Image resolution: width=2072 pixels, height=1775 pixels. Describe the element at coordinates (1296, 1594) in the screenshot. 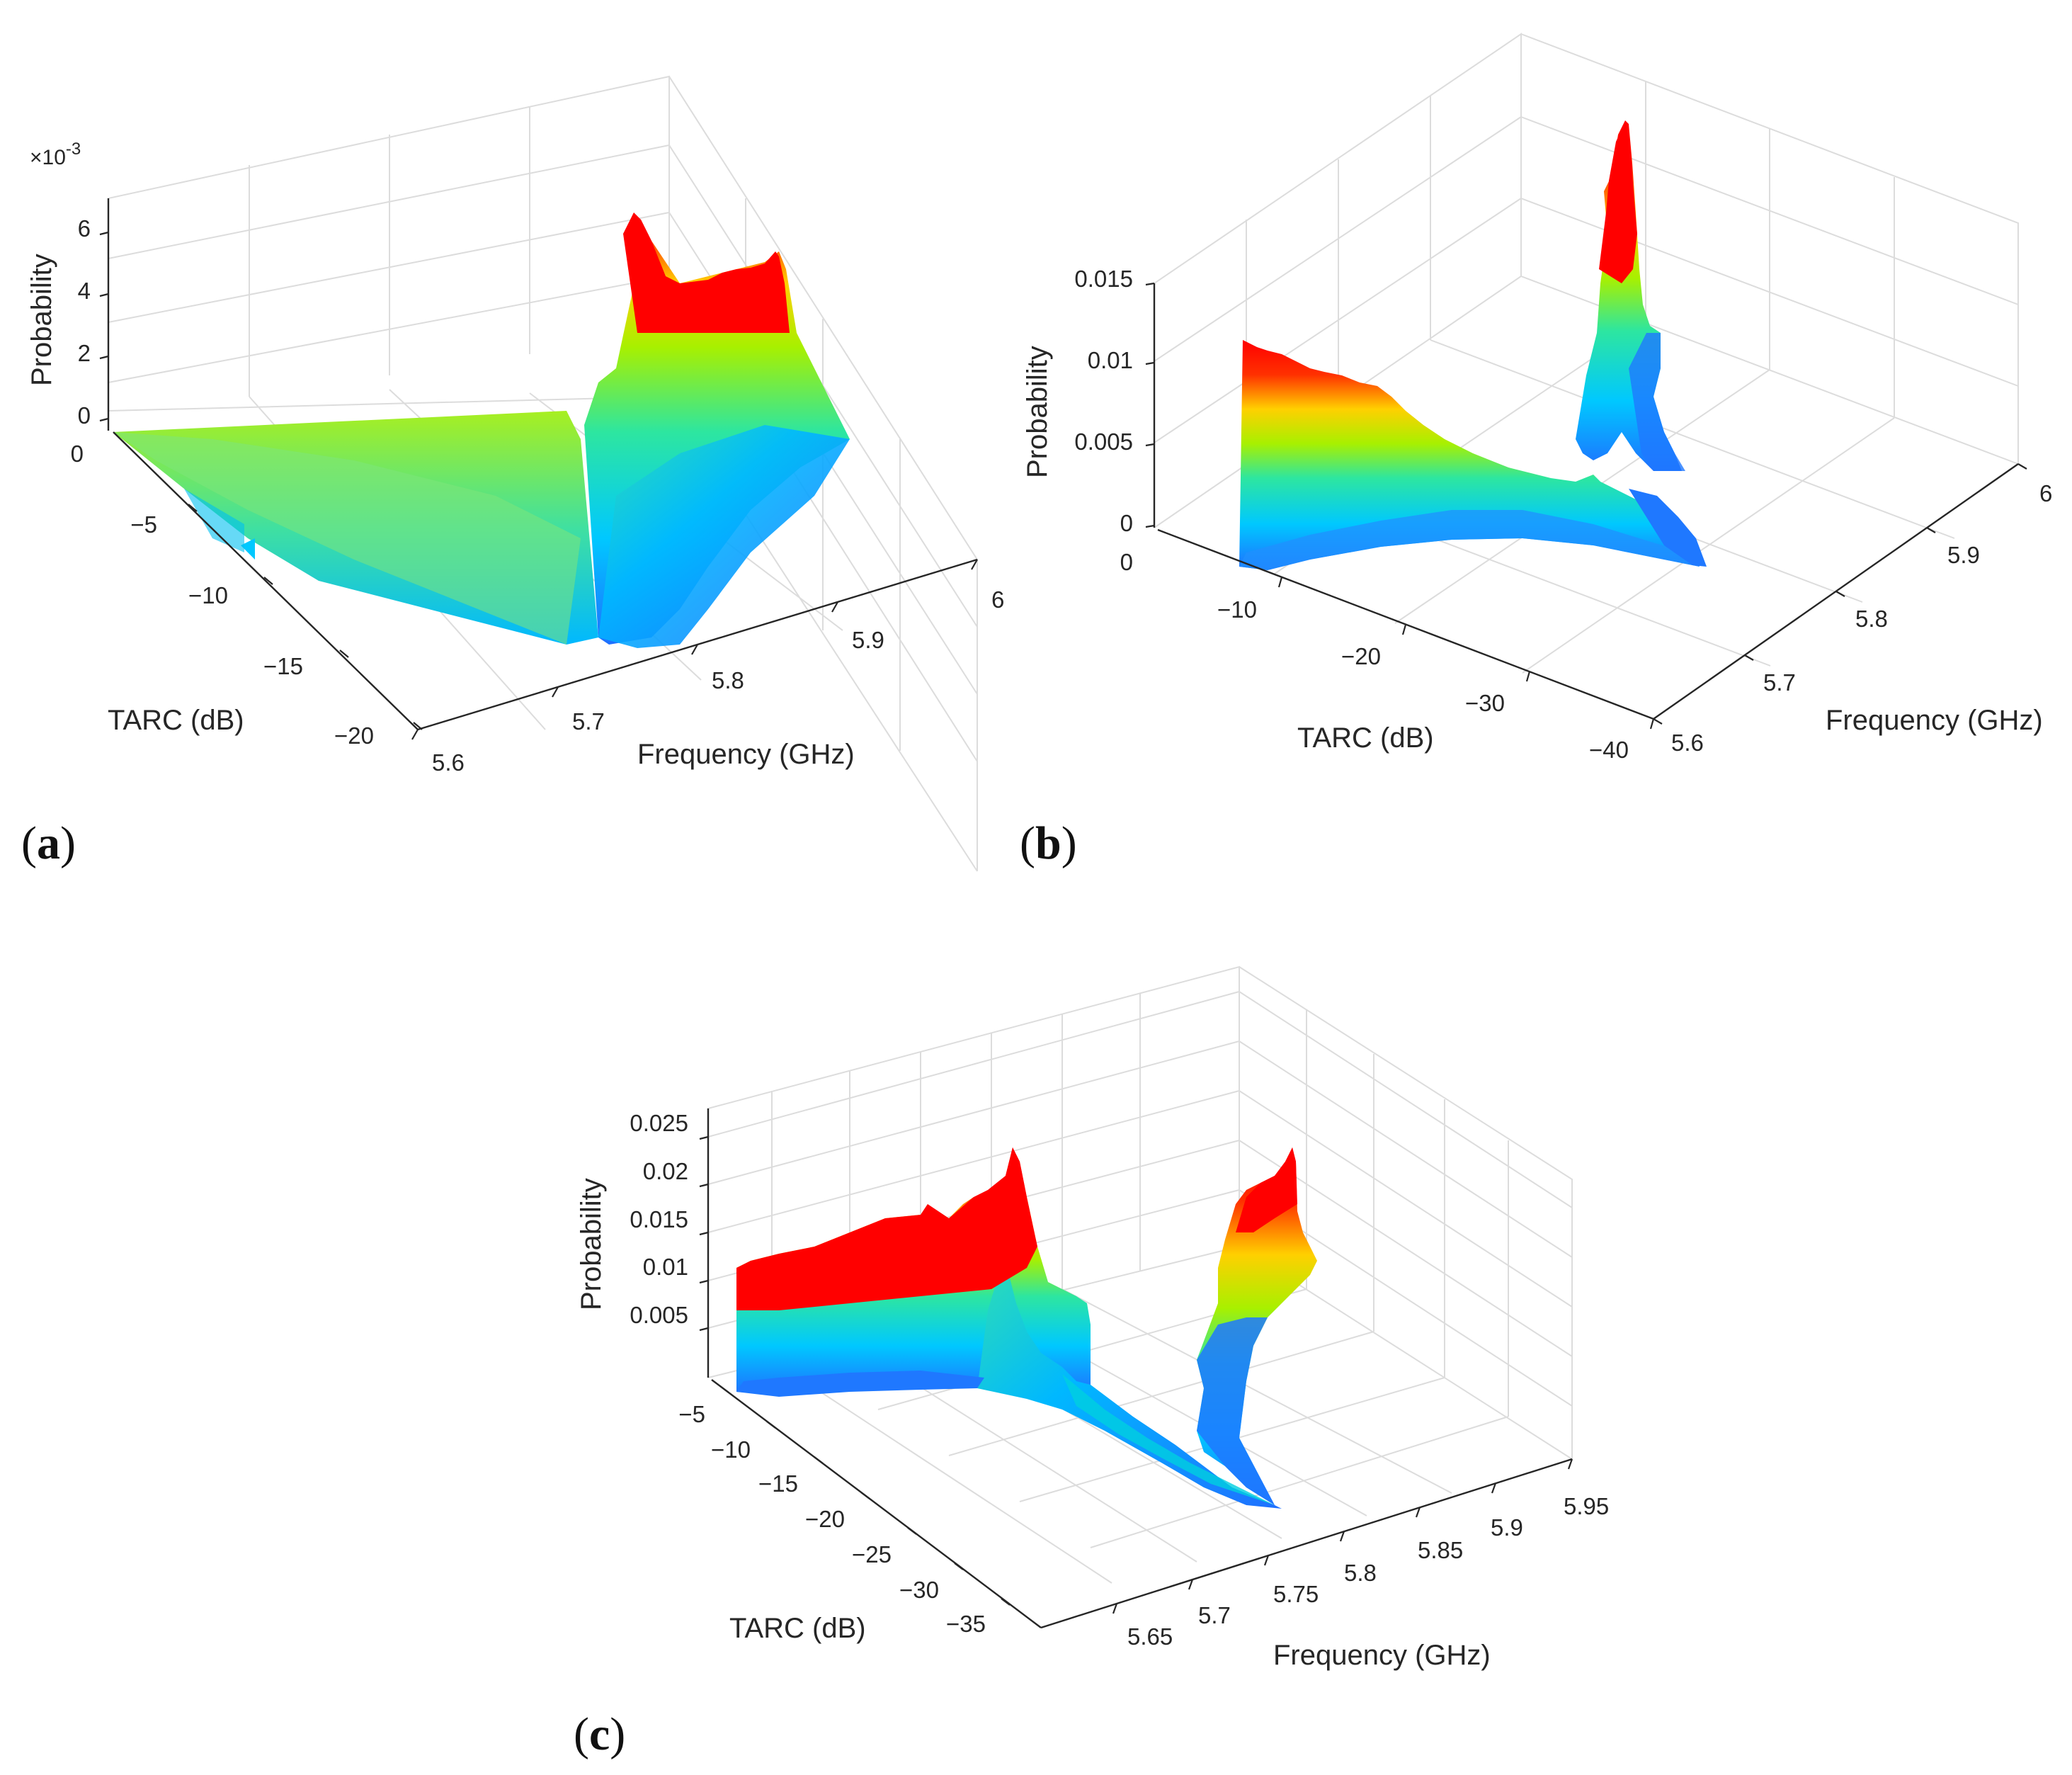

I see `chart-c-x-tick: 5.75` at that location.